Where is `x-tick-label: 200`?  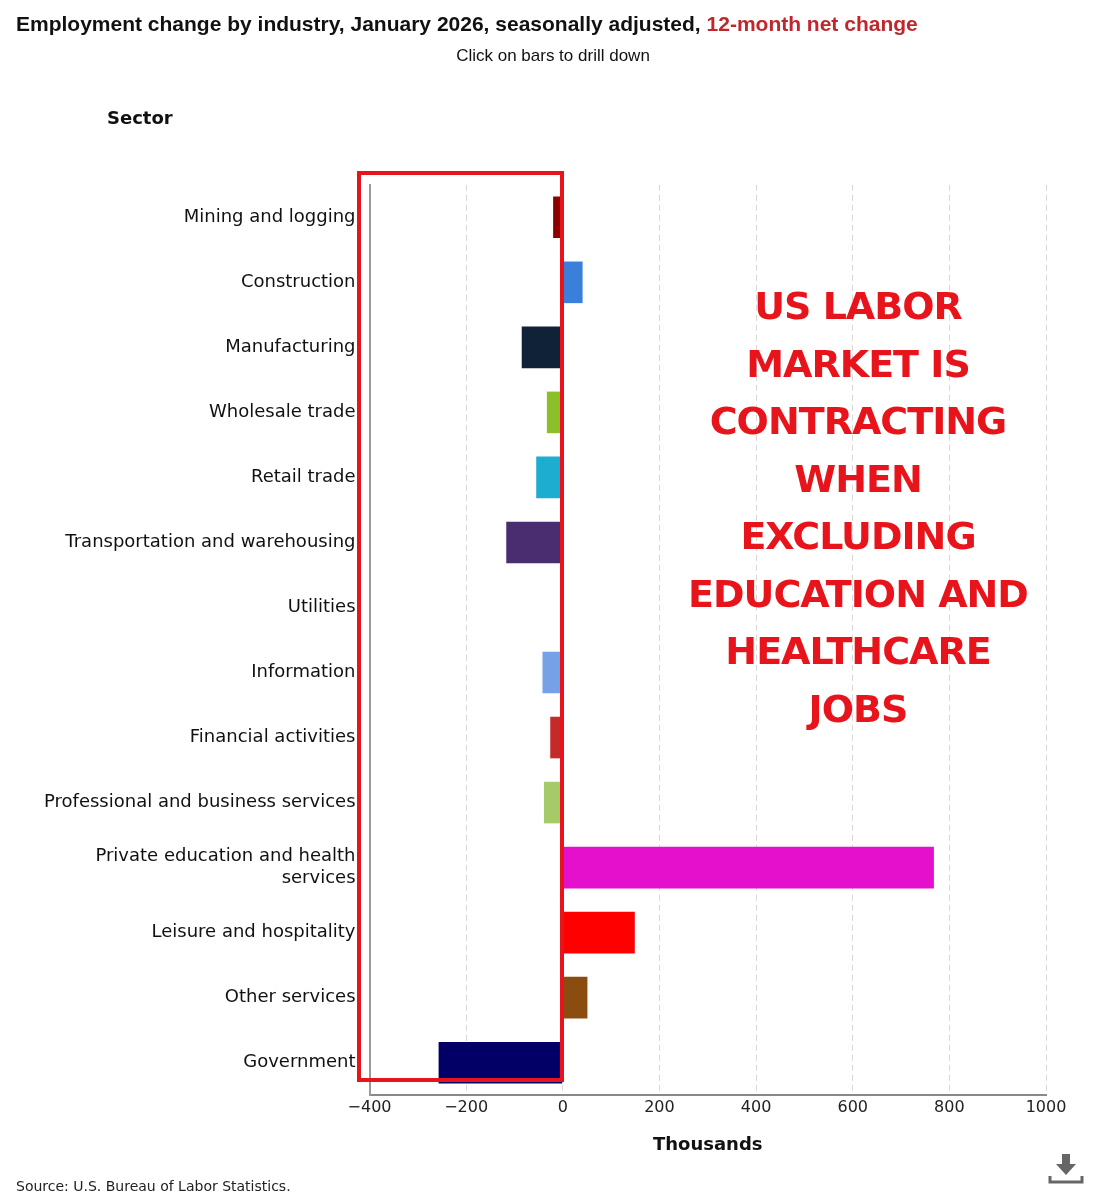 x-tick-label: 200 is located at coordinates (659, 1106).